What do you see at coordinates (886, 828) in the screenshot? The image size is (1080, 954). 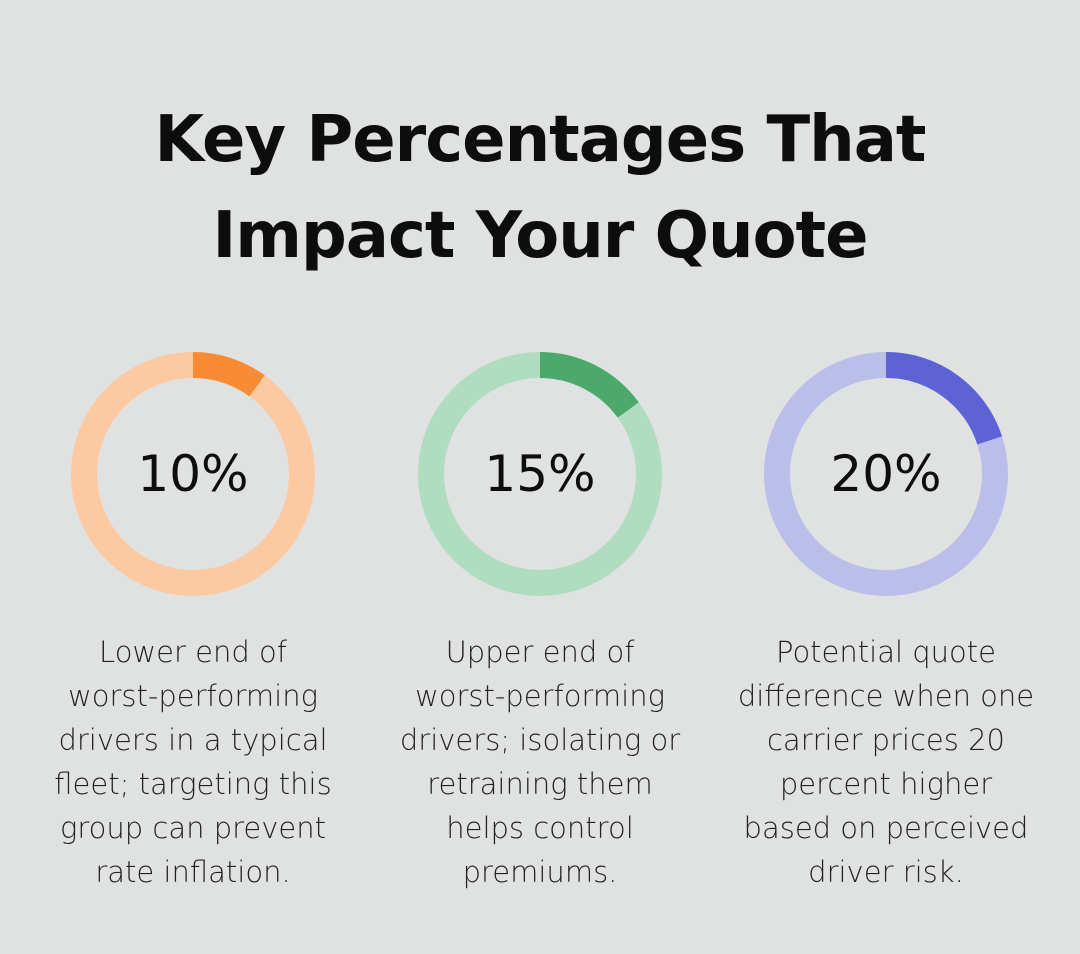 I see `description-line: based on perceived` at bounding box center [886, 828].